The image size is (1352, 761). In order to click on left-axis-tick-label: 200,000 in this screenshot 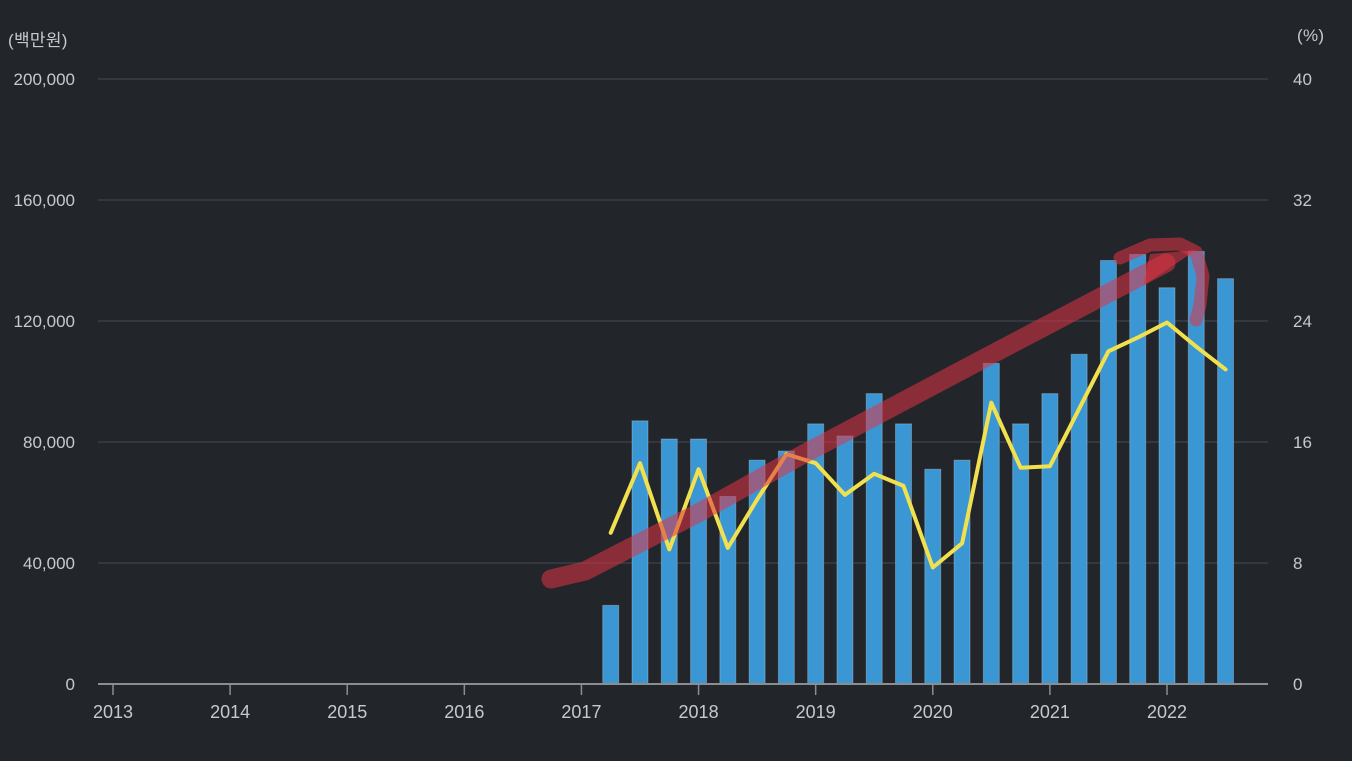, I will do `click(44, 79)`.